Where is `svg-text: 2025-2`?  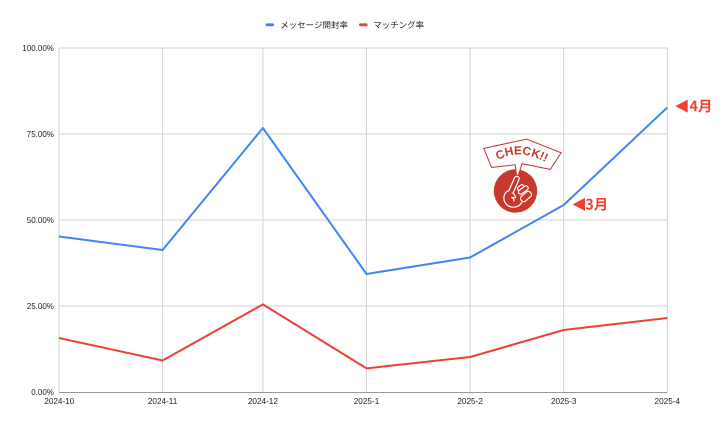
svg-text: 2025-2 is located at coordinates (470, 401).